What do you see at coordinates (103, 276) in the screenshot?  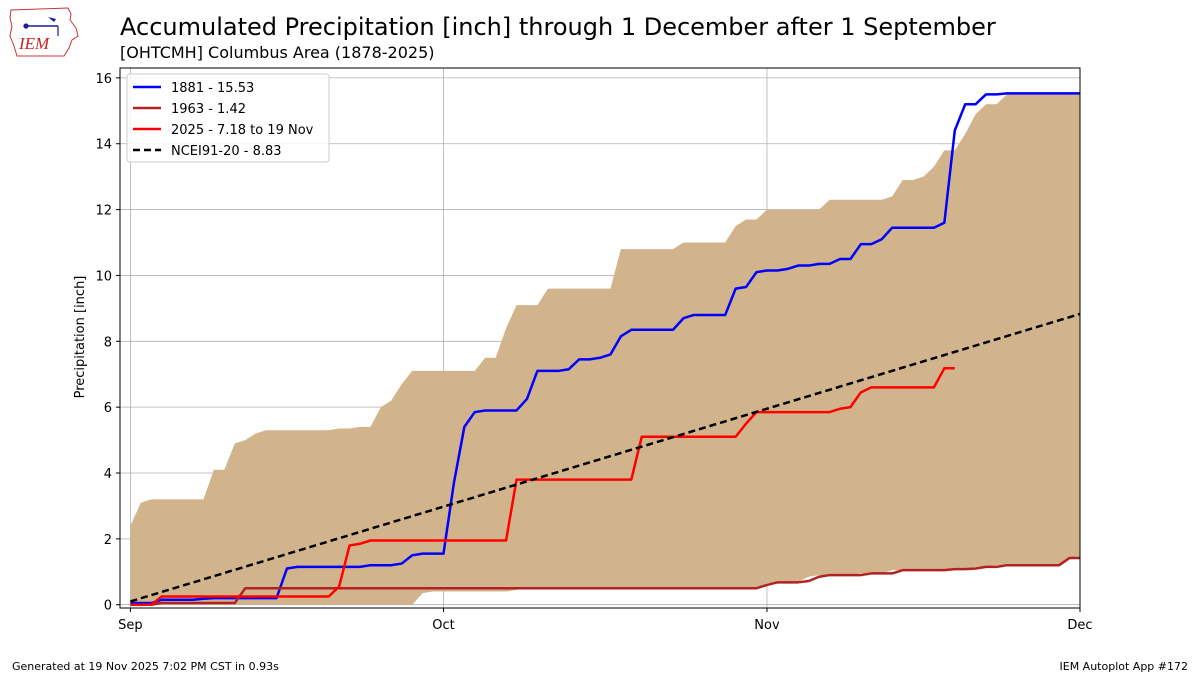 I see `y-tick-label: 10` at bounding box center [103, 276].